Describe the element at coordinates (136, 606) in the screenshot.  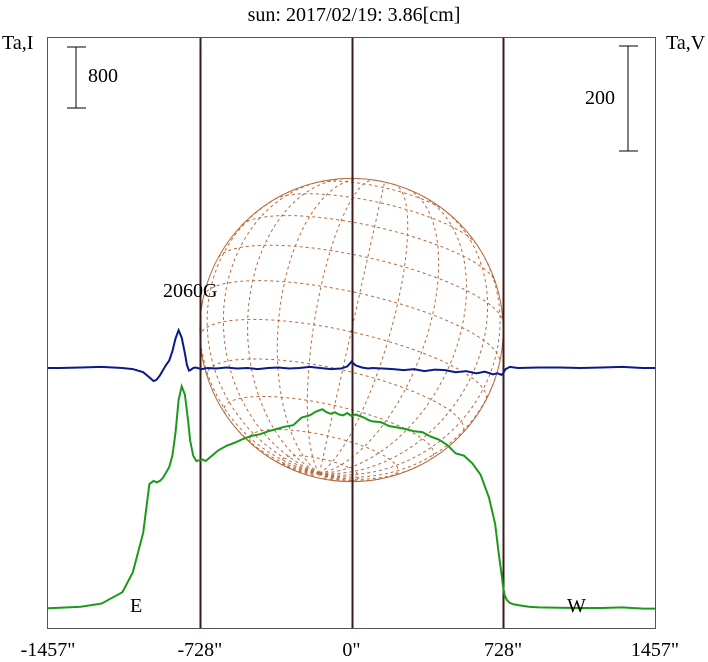
I see `east-marker: E` at that location.